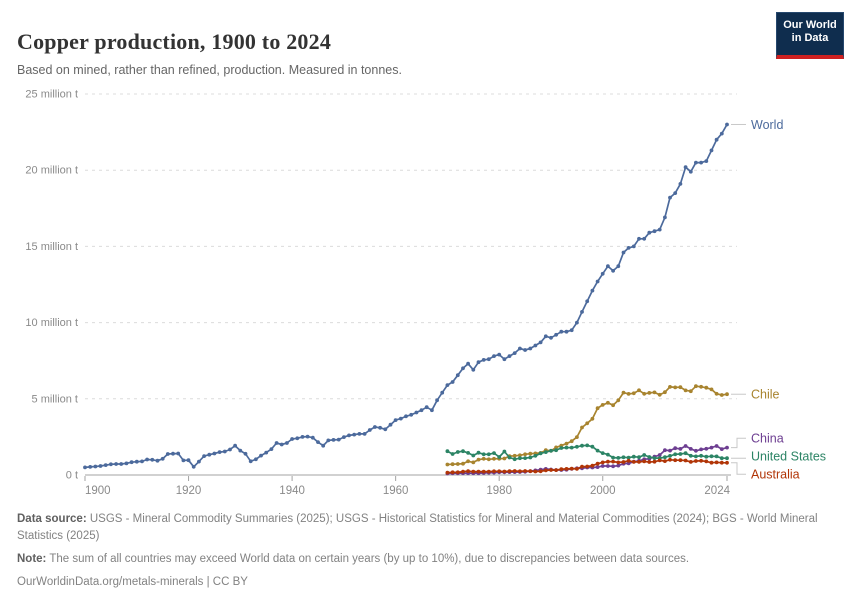 The height and width of the screenshot is (600, 850). What do you see at coordinates (765, 395) in the screenshot?
I see `legend-label-chile: Chile` at bounding box center [765, 395].